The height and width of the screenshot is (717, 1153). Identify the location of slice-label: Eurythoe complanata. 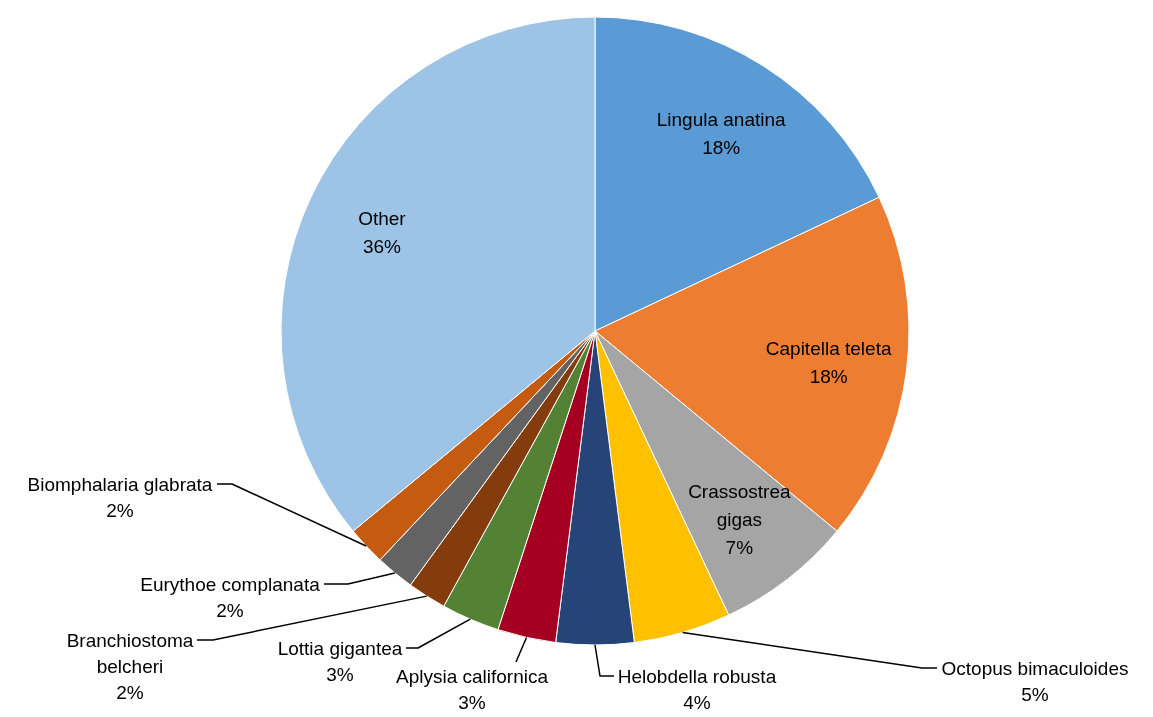
(230, 584).